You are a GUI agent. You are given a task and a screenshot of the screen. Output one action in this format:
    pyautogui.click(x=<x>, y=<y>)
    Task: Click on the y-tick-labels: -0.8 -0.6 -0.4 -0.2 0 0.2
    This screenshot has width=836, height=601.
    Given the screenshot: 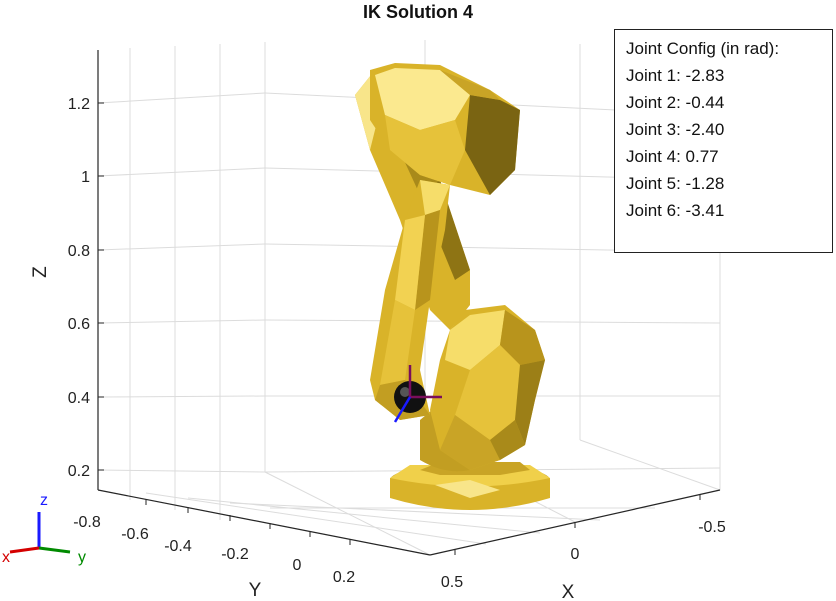 What is the action you would take?
    pyautogui.click(x=214, y=550)
    